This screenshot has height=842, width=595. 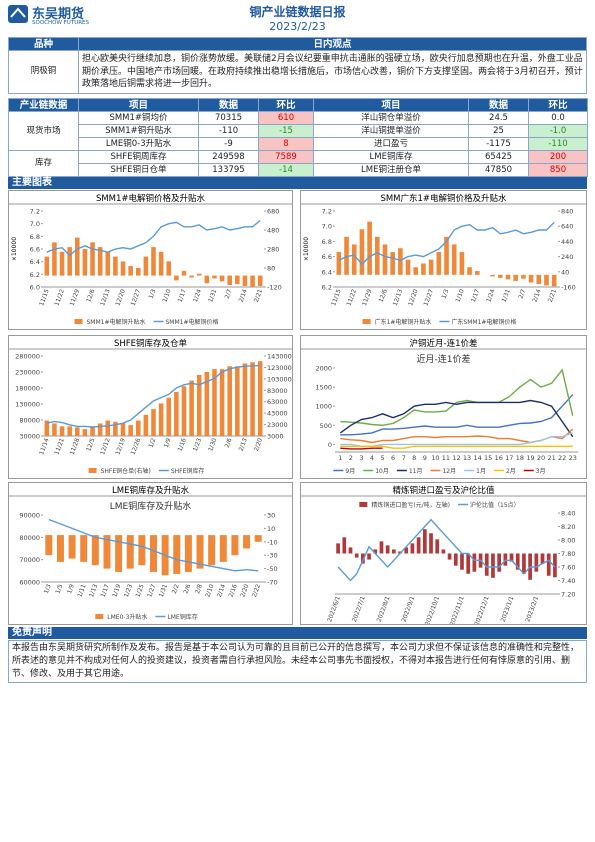 What do you see at coordinates (277, 425) in the screenshot?
I see `tick-label: 23000` at bounding box center [277, 425].